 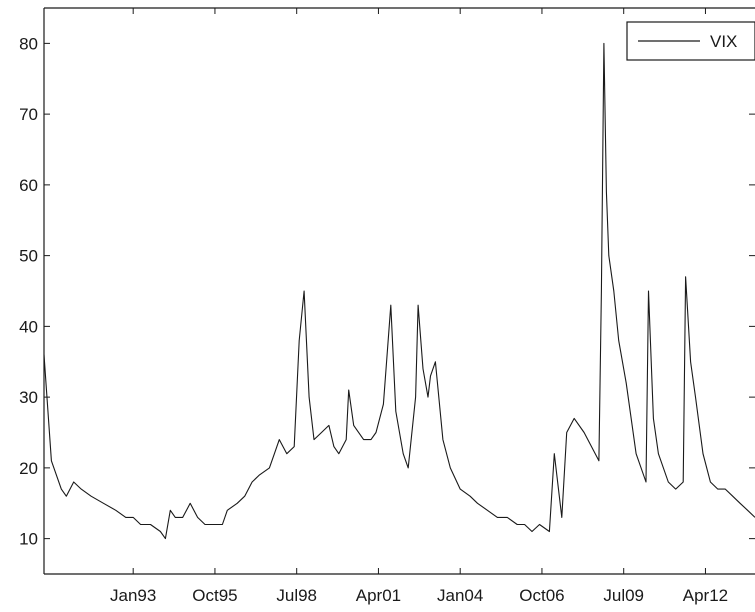 What do you see at coordinates (460, 595) in the screenshot?
I see `x-tick-label: Jan04` at bounding box center [460, 595].